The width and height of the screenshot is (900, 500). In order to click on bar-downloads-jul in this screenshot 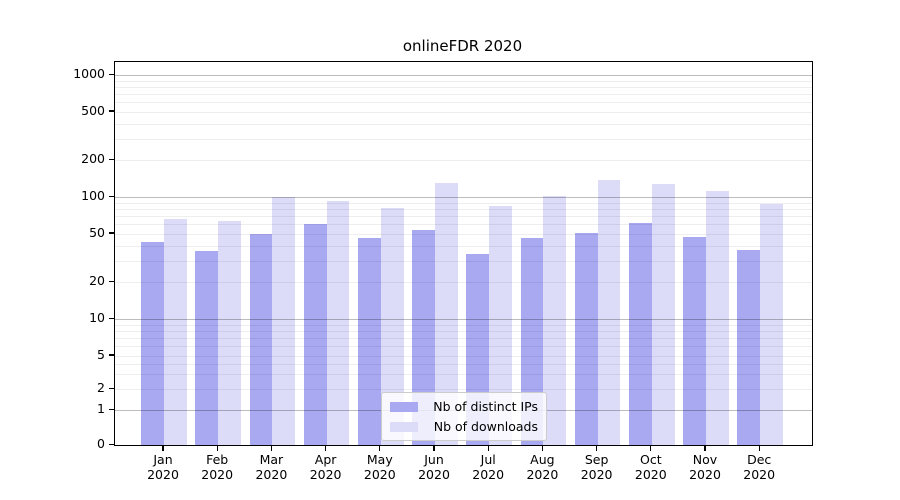, I will do `click(500, 325)`.